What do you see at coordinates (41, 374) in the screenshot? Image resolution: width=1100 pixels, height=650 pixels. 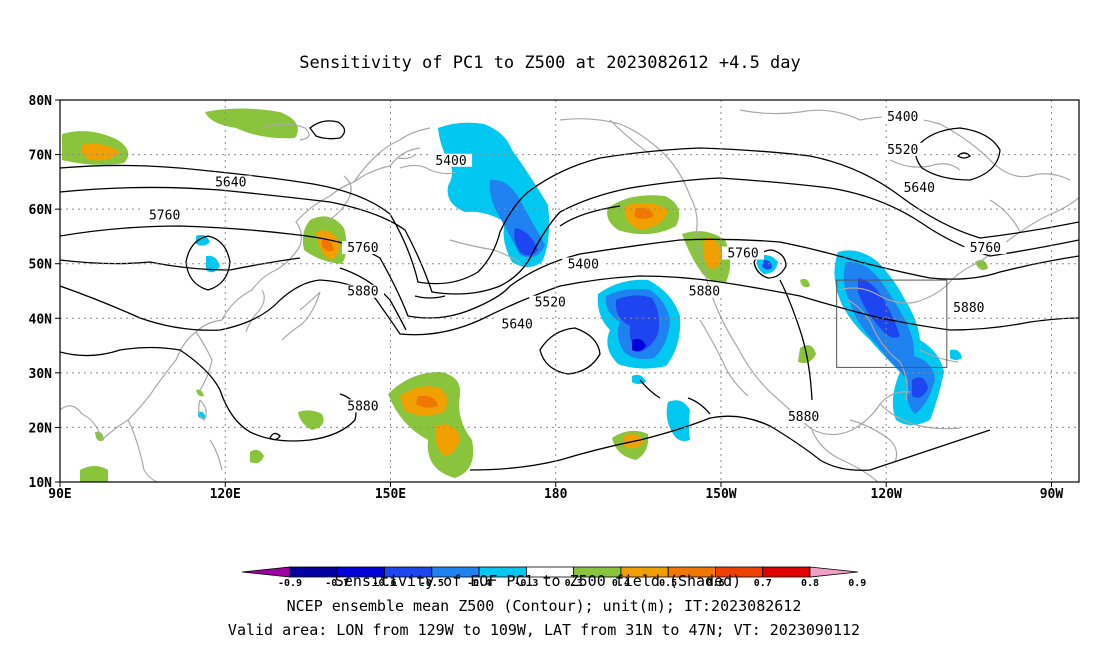 I see `lat-tick-label: 30N` at bounding box center [41, 374].